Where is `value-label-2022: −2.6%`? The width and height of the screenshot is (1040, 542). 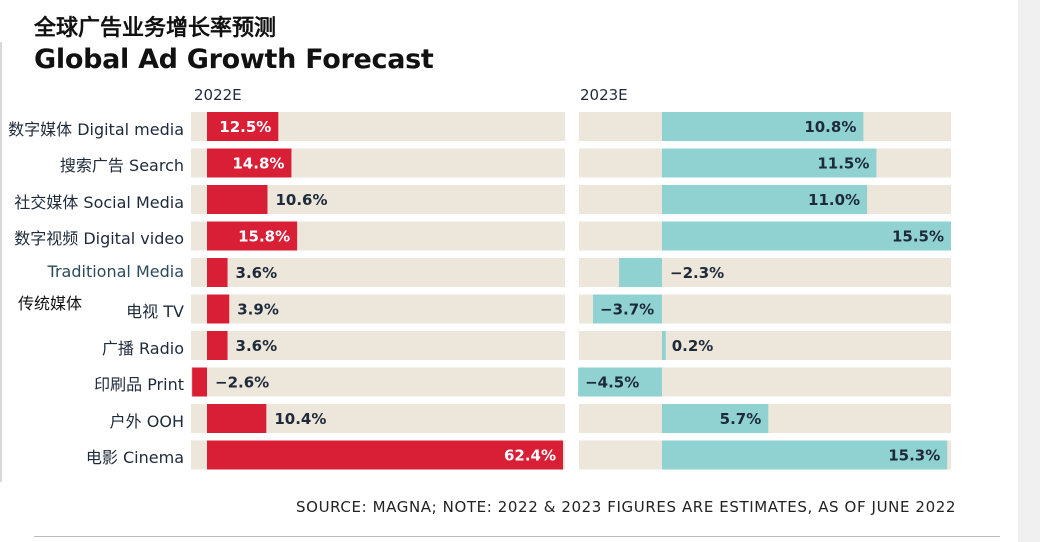
value-label-2022: −2.6% is located at coordinates (242, 383).